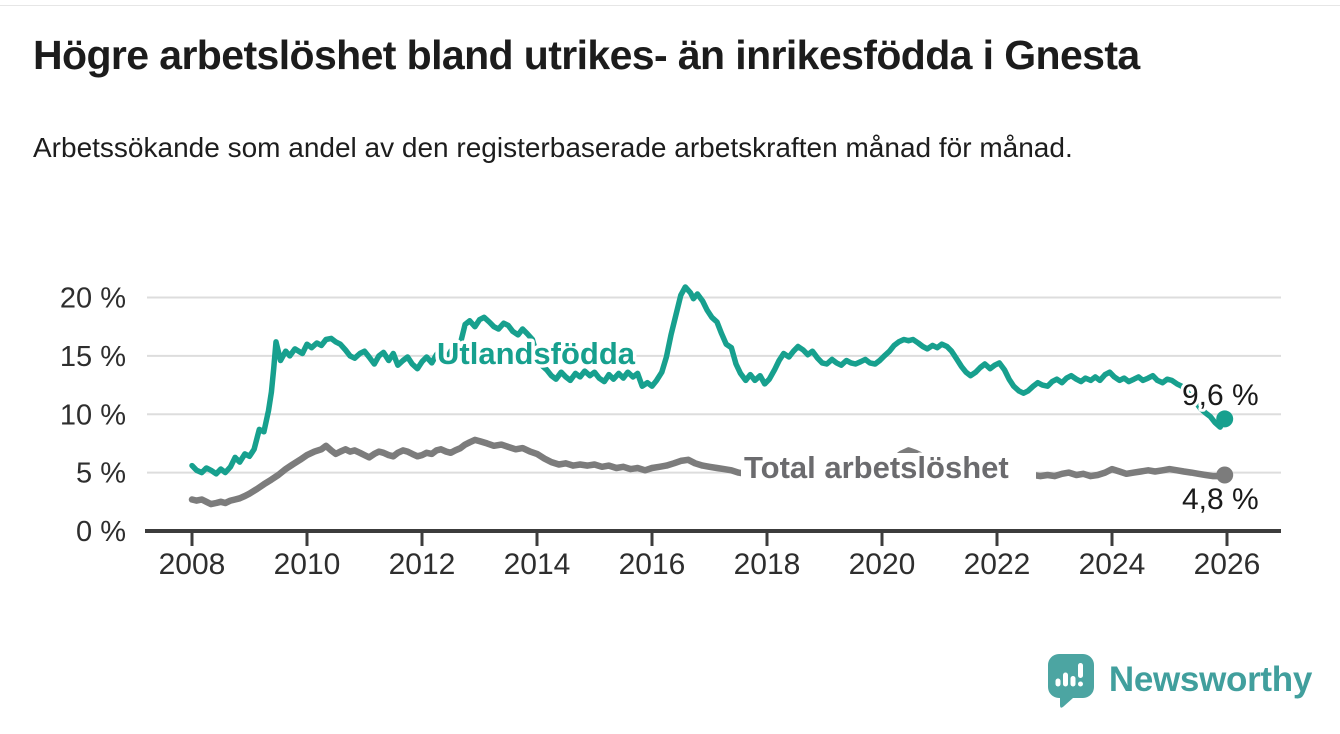  What do you see at coordinates (537, 564) in the screenshot?
I see `x-tick-label: 2014` at bounding box center [537, 564].